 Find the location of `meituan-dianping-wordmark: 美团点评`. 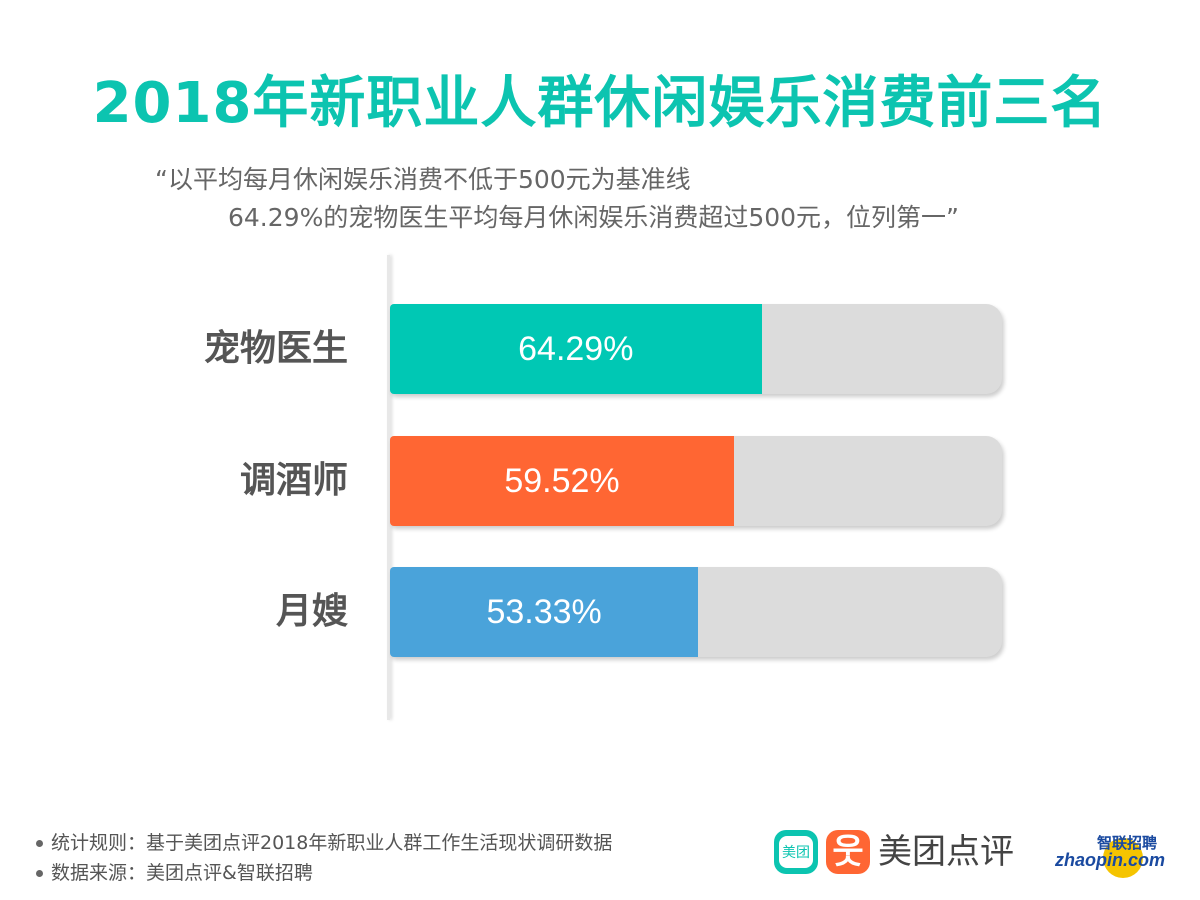

meituan-dianping-wordmark: 美团点评 is located at coordinates (946, 852).